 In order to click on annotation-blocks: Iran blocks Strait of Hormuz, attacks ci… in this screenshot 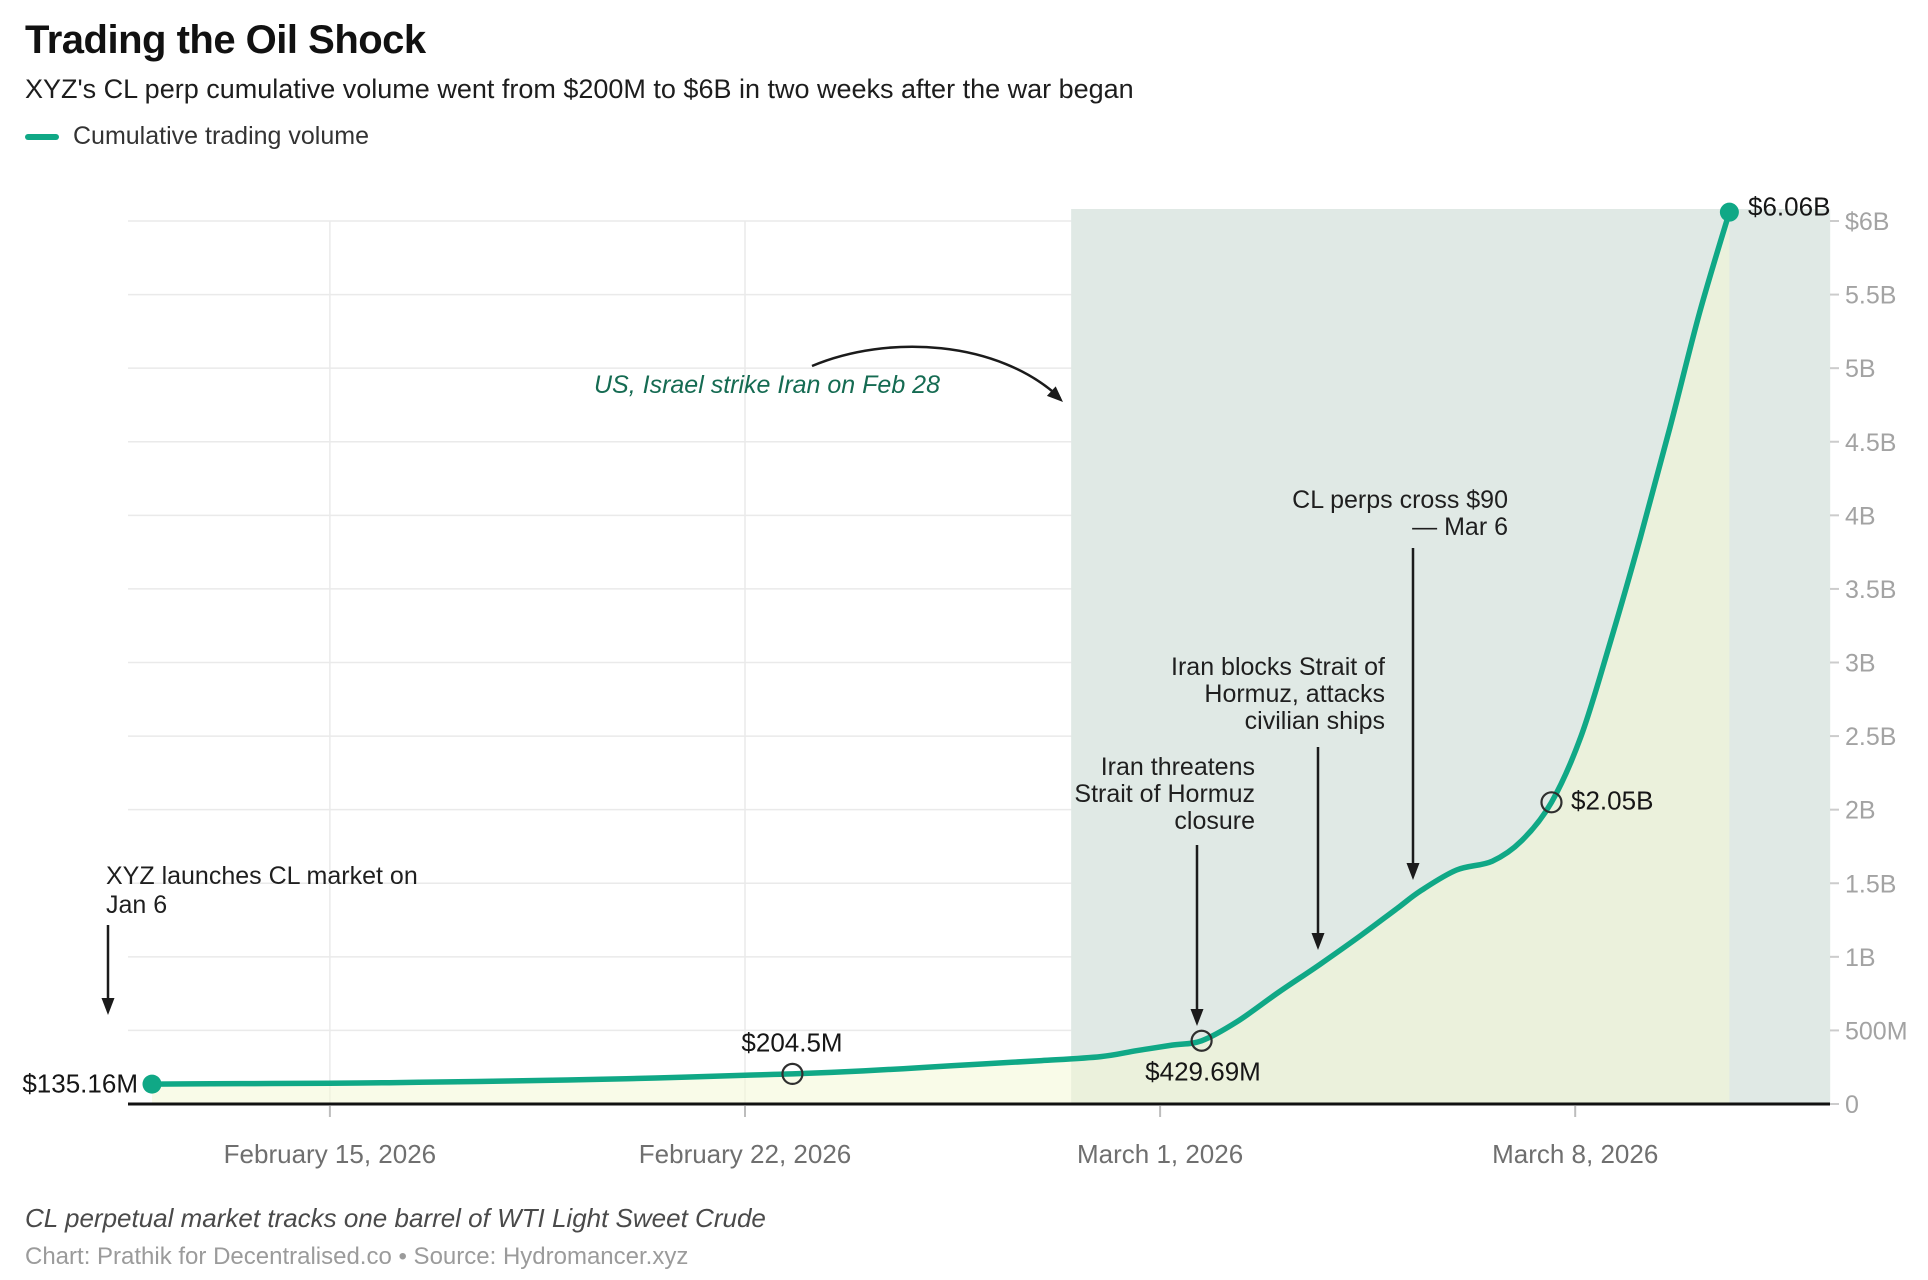, I will do `click(1278, 694)`.